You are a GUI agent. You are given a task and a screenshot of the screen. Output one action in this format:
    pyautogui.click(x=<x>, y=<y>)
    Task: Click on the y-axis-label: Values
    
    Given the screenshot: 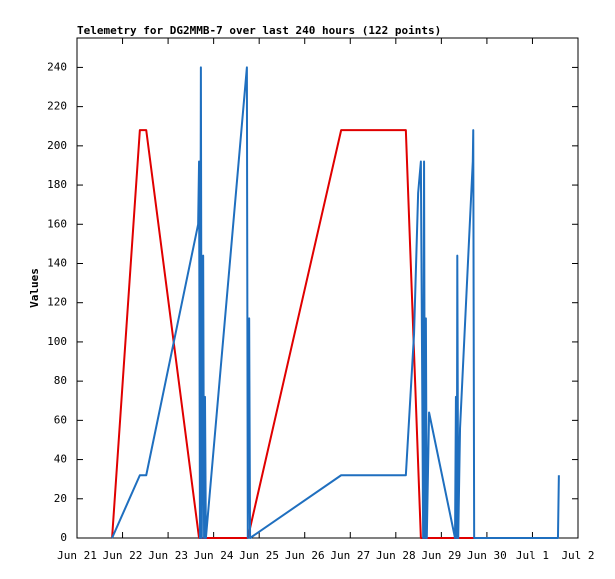 What is the action you would take?
    pyautogui.click(x=34, y=288)
    